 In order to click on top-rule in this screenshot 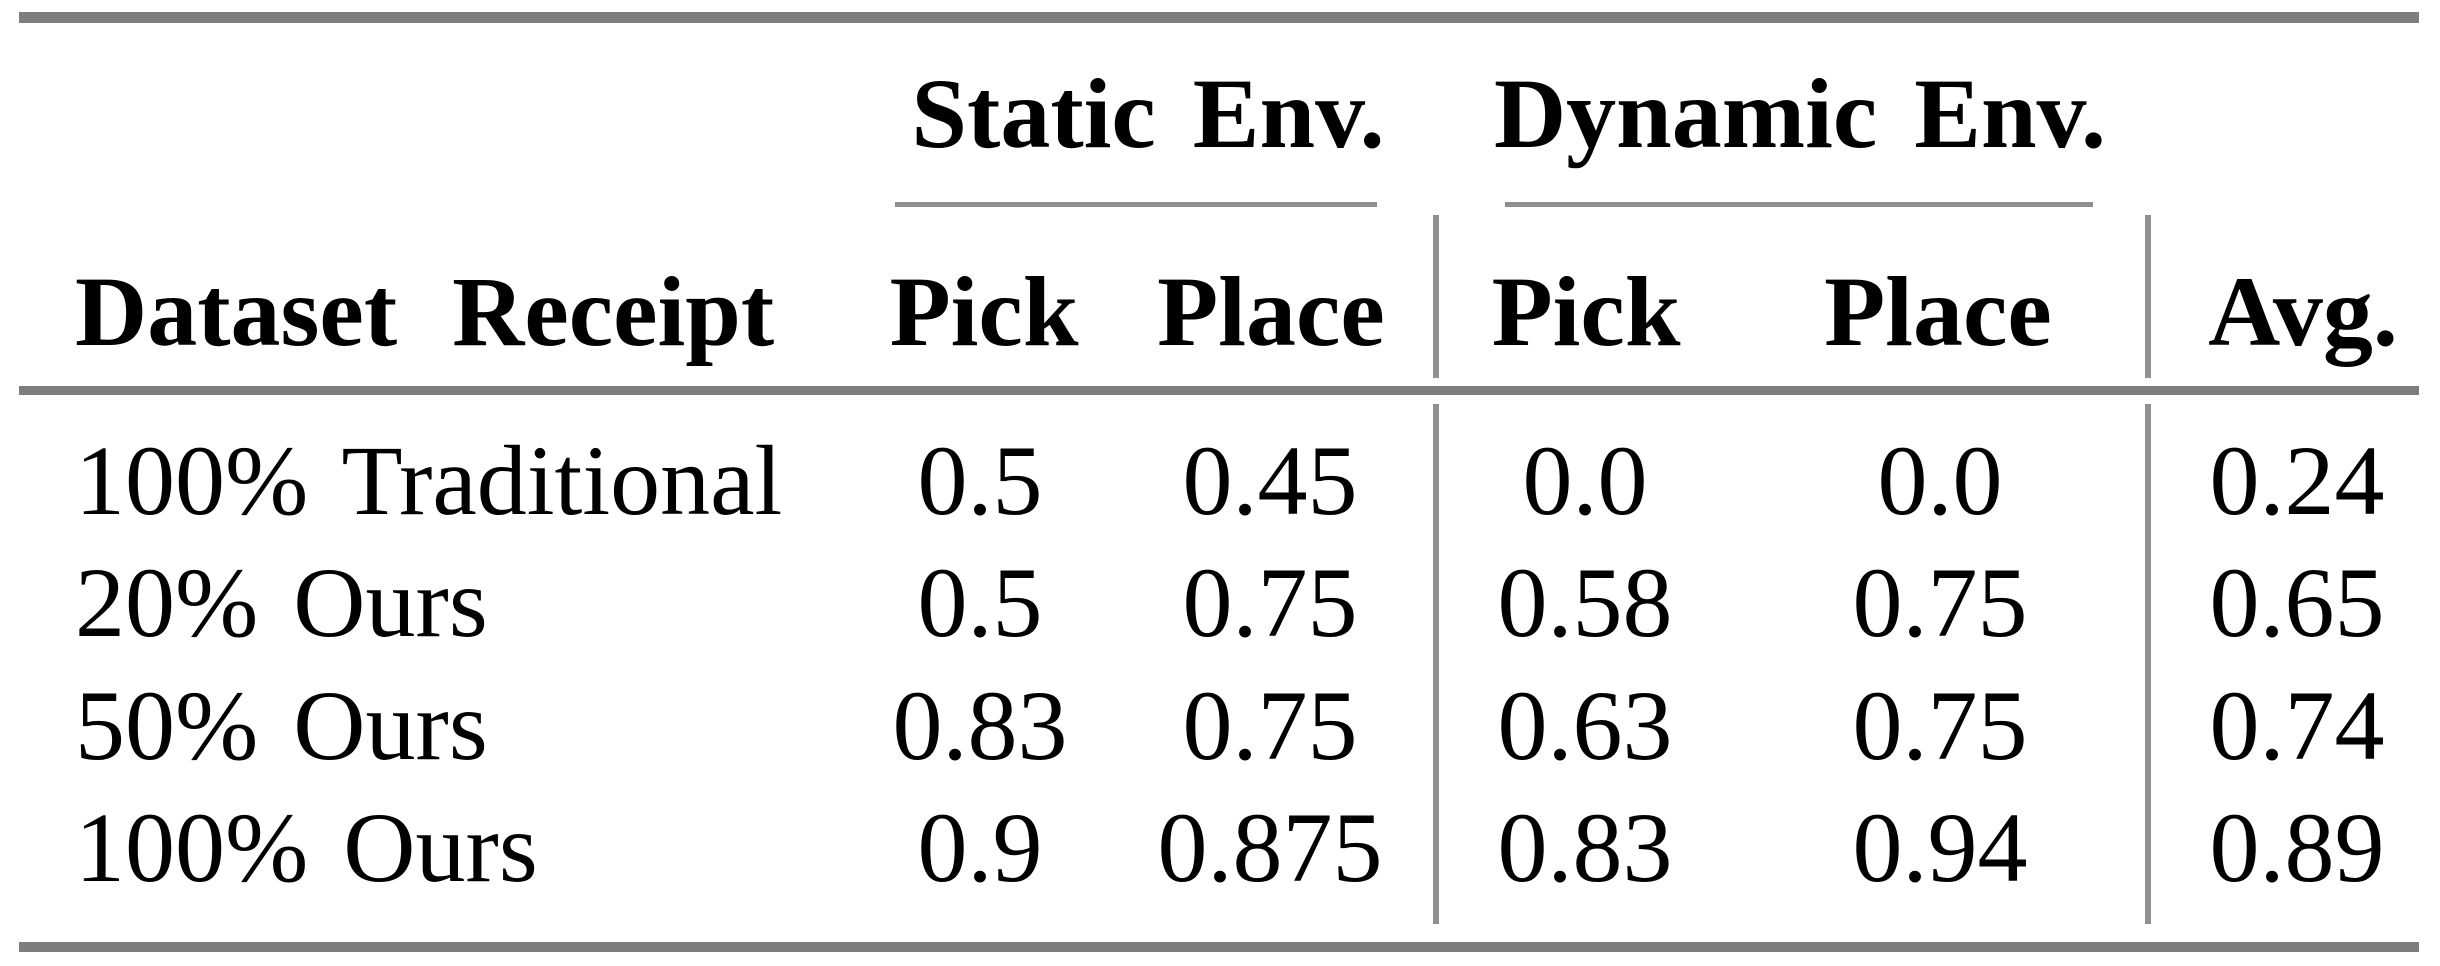, I will do `click(1219, 17)`.